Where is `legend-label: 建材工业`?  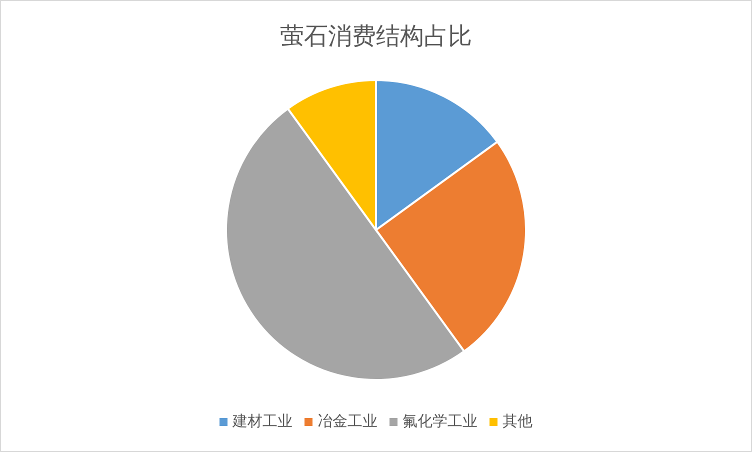
legend-label: 建材工业 is located at coordinates (262, 421).